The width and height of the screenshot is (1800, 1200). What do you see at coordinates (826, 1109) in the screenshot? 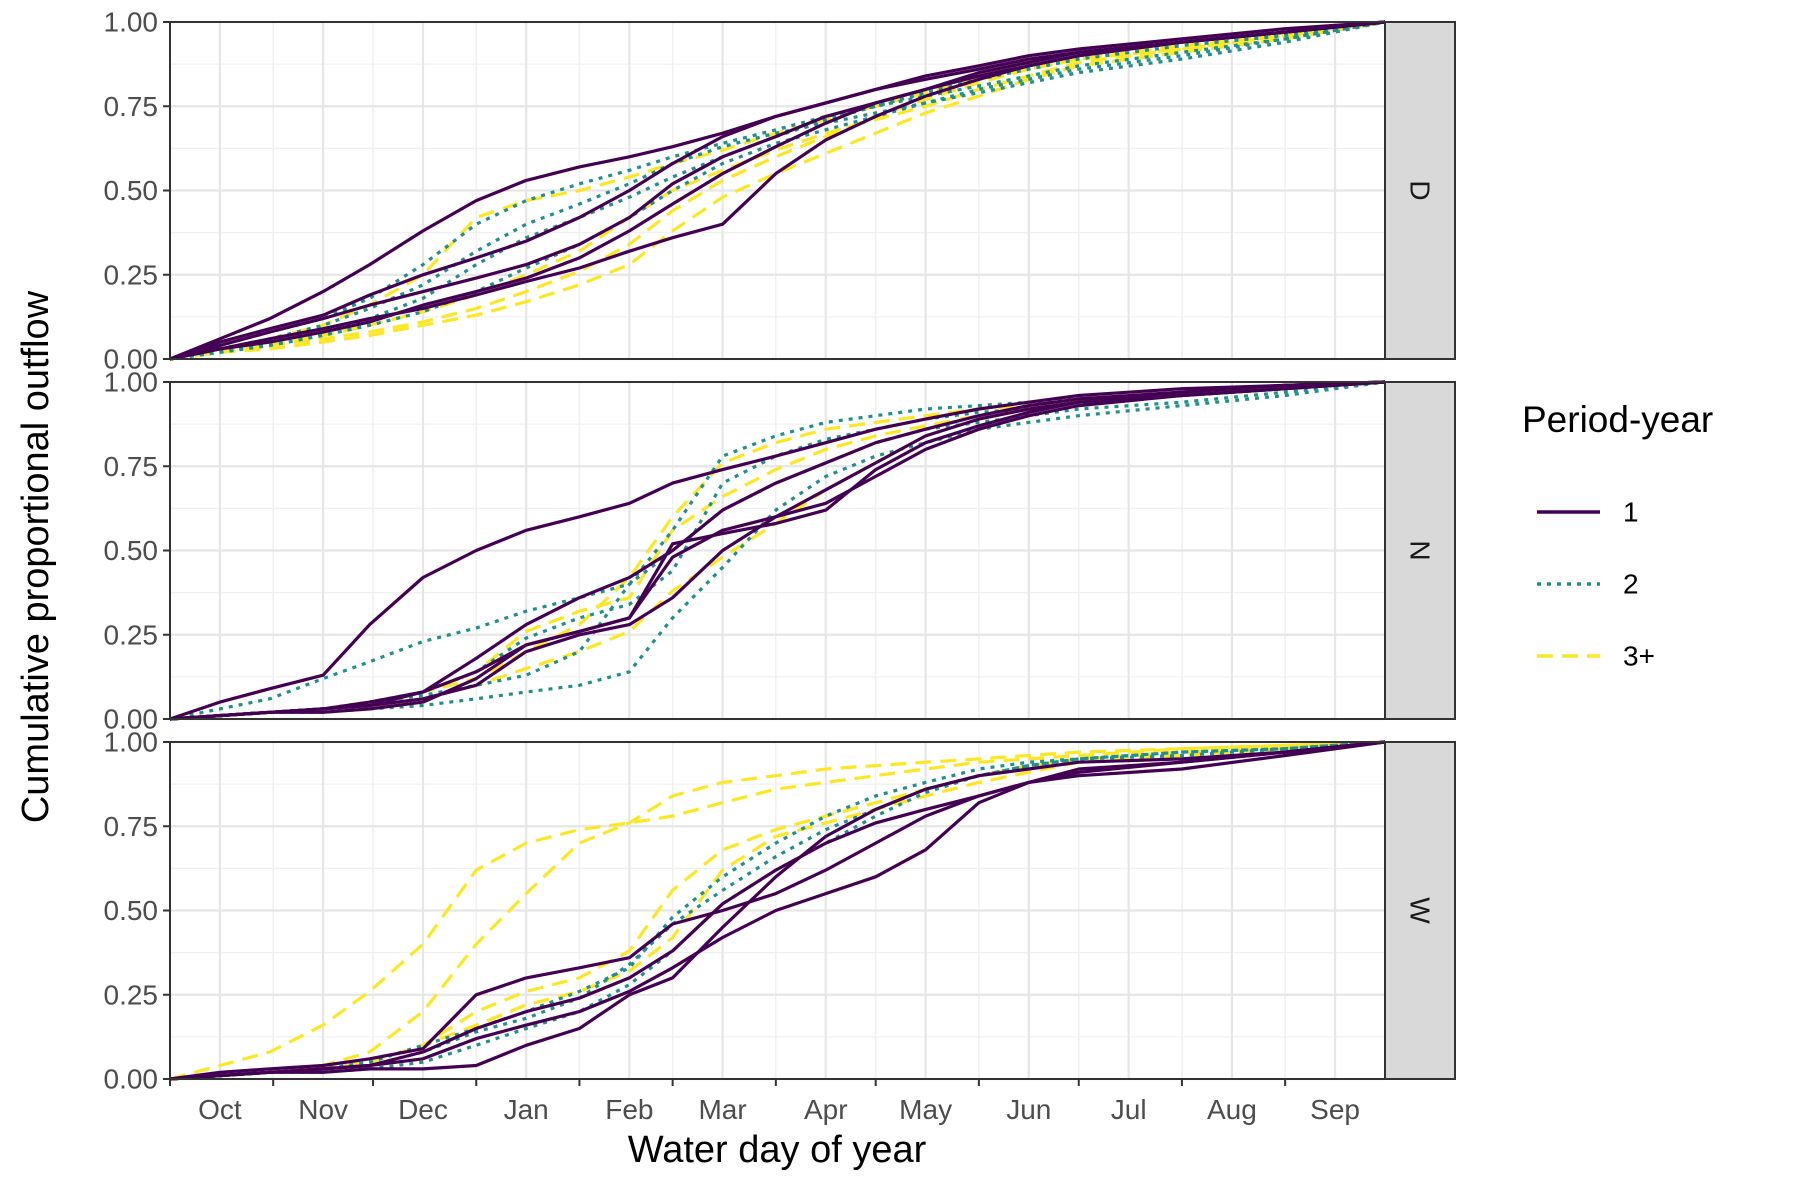
I see `x-tick-label: Apr` at bounding box center [826, 1109].